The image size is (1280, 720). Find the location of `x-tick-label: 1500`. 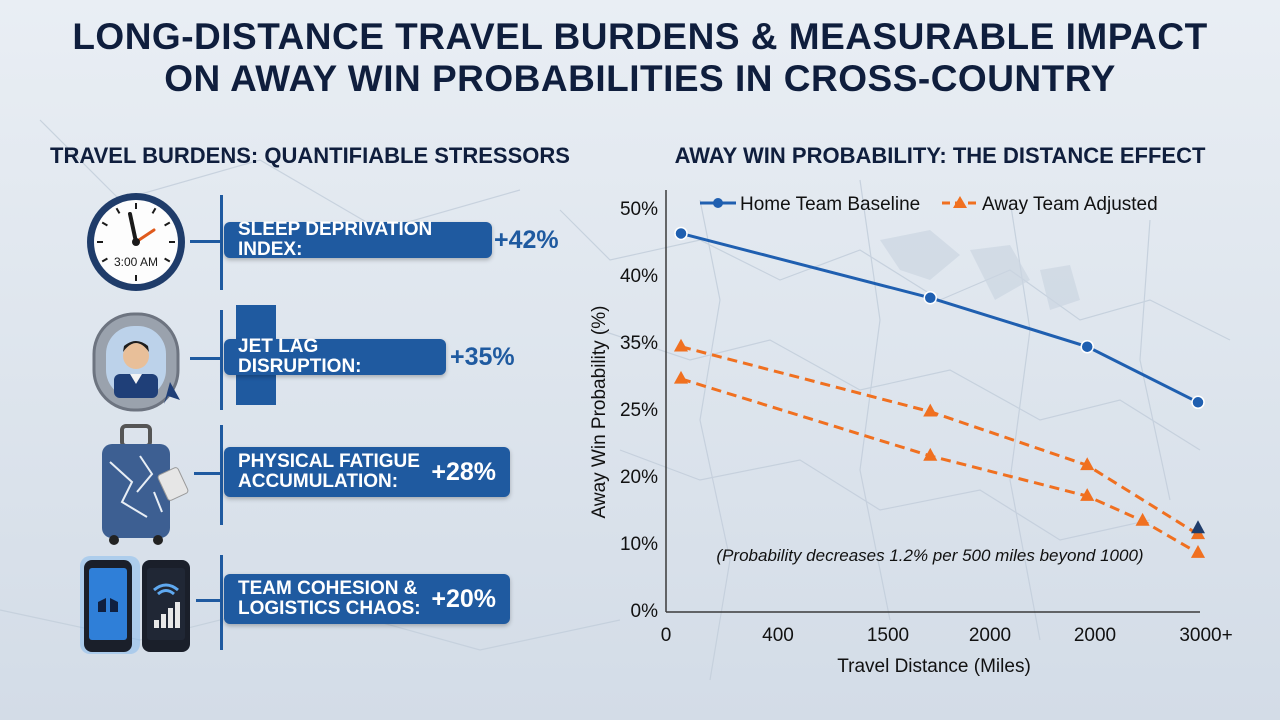

x-tick-label: 1500 is located at coordinates (888, 635).